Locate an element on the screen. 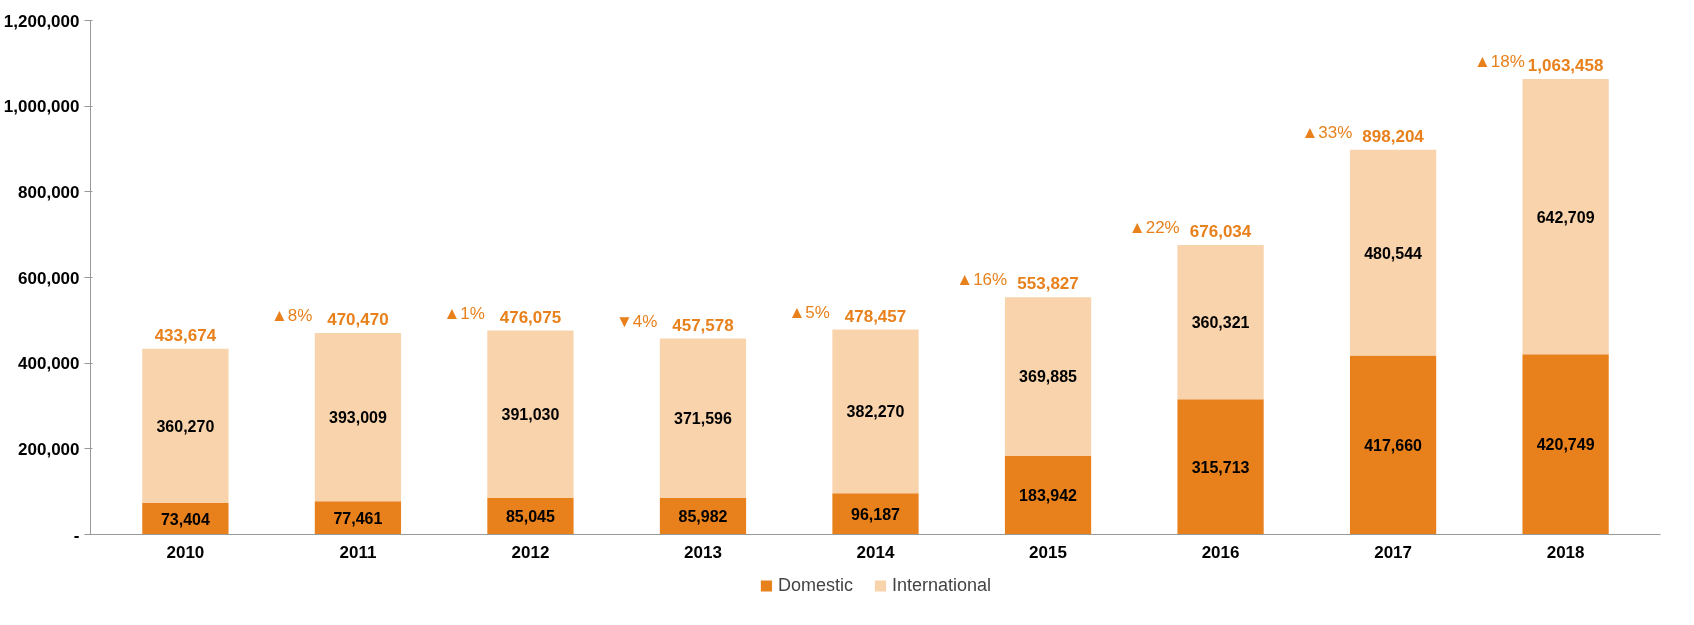 This screenshot has height=625, width=1694. data-label: 183,942 is located at coordinates (1048, 496).